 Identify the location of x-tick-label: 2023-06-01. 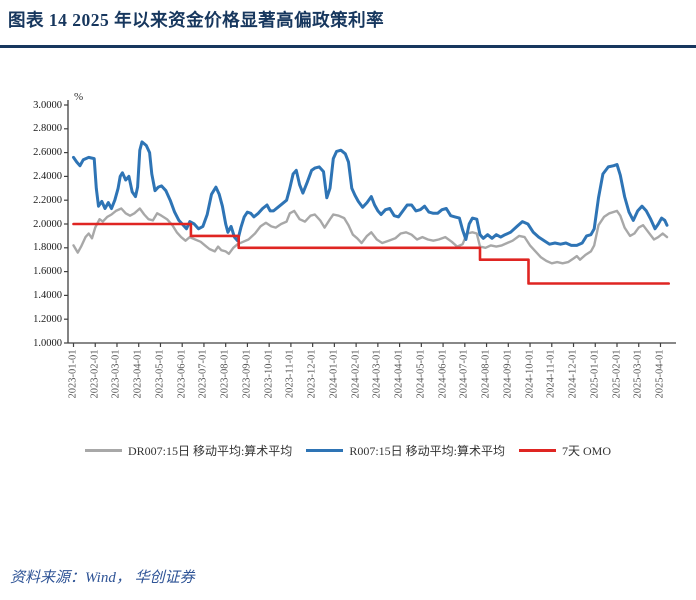
(182, 373).